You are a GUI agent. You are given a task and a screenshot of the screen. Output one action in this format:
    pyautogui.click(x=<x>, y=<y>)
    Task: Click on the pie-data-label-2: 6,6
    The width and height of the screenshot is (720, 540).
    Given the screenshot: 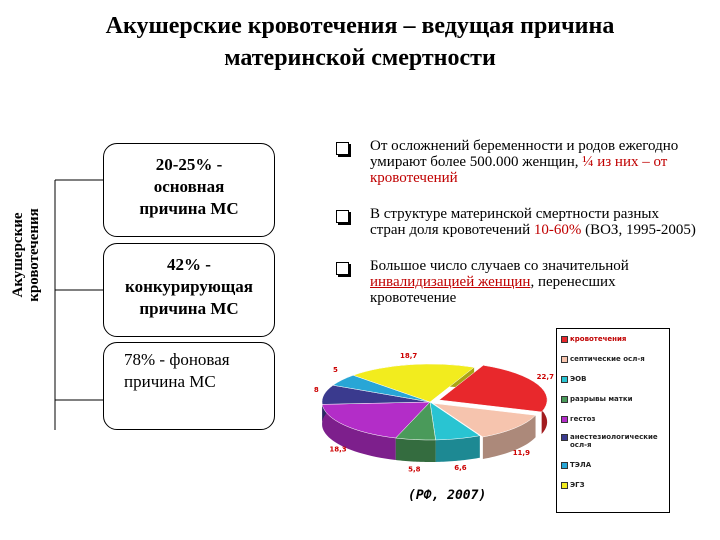 What is the action you would take?
    pyautogui.click(x=460, y=468)
    